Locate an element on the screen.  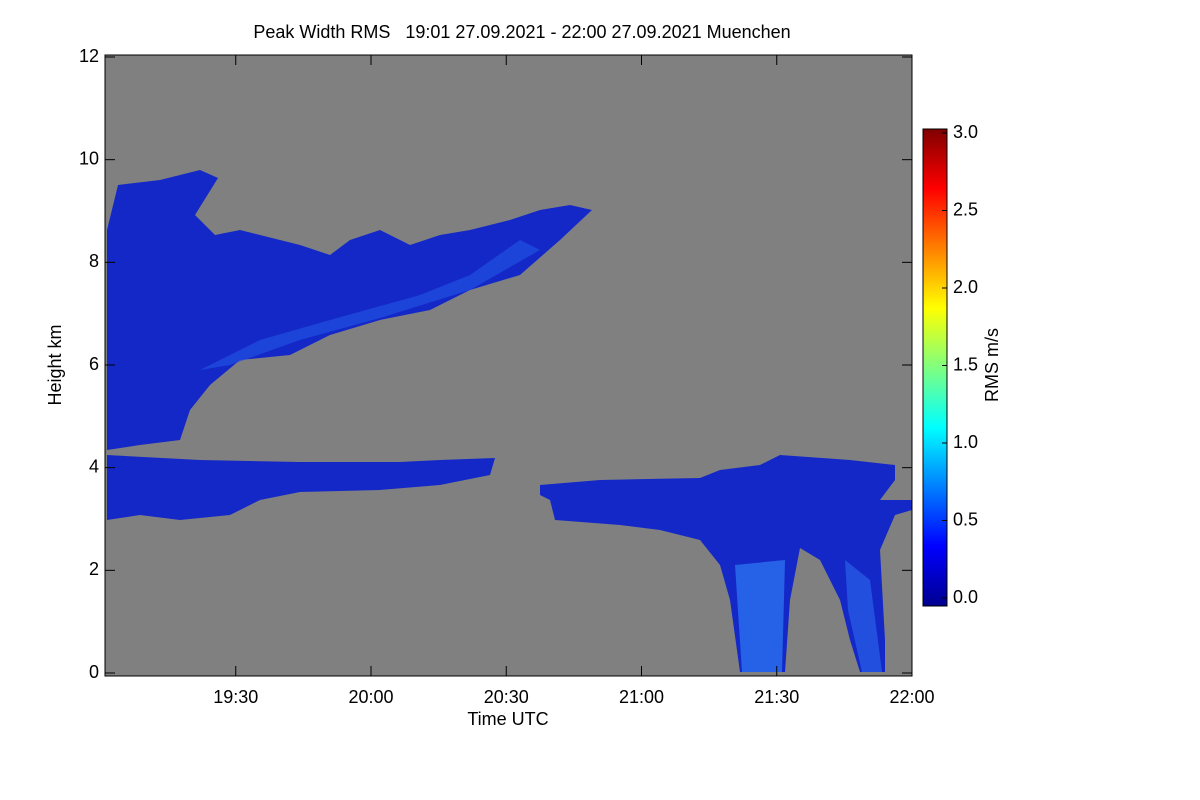
colorbar-tick-label: 2.0 is located at coordinates (965, 287).